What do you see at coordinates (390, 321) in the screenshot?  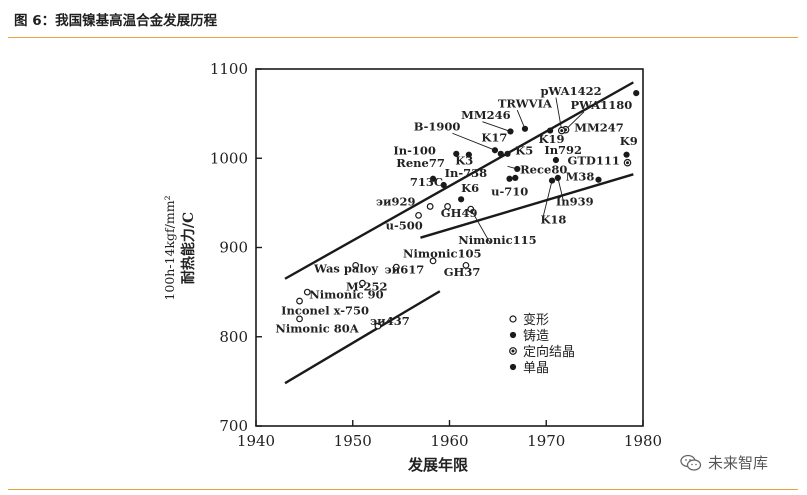 I see `point-label: эи437` at bounding box center [390, 321].